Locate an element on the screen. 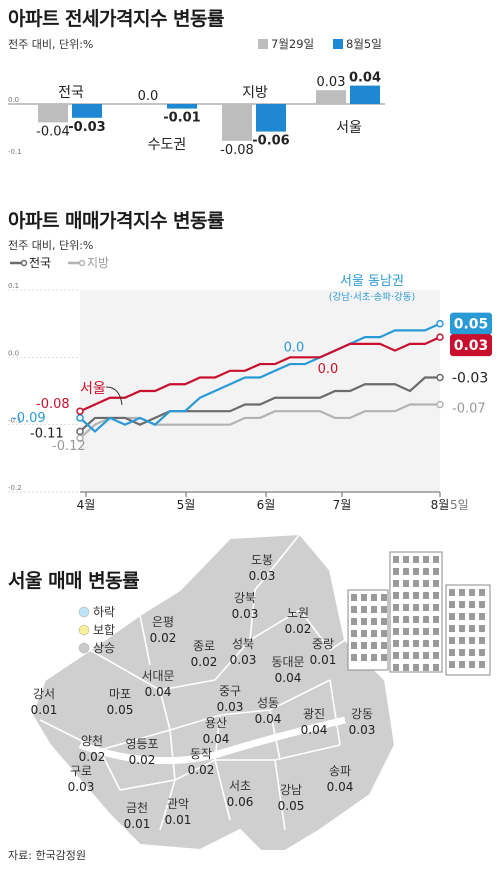 This screenshot has height=869, width=500. district-value-9: 0.05 is located at coordinates (120, 710).